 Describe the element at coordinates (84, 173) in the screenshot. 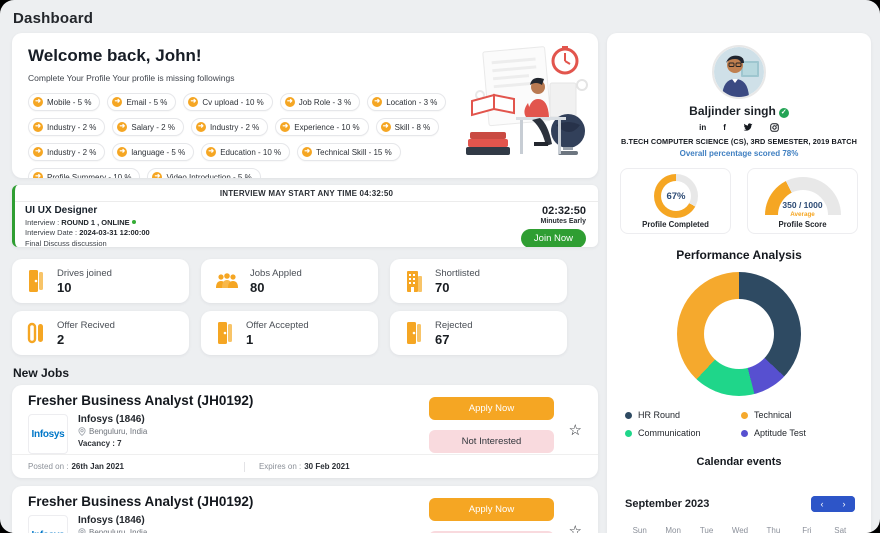

I see `profile-chip: ➜ Profile Summery - 10 %` at that location.